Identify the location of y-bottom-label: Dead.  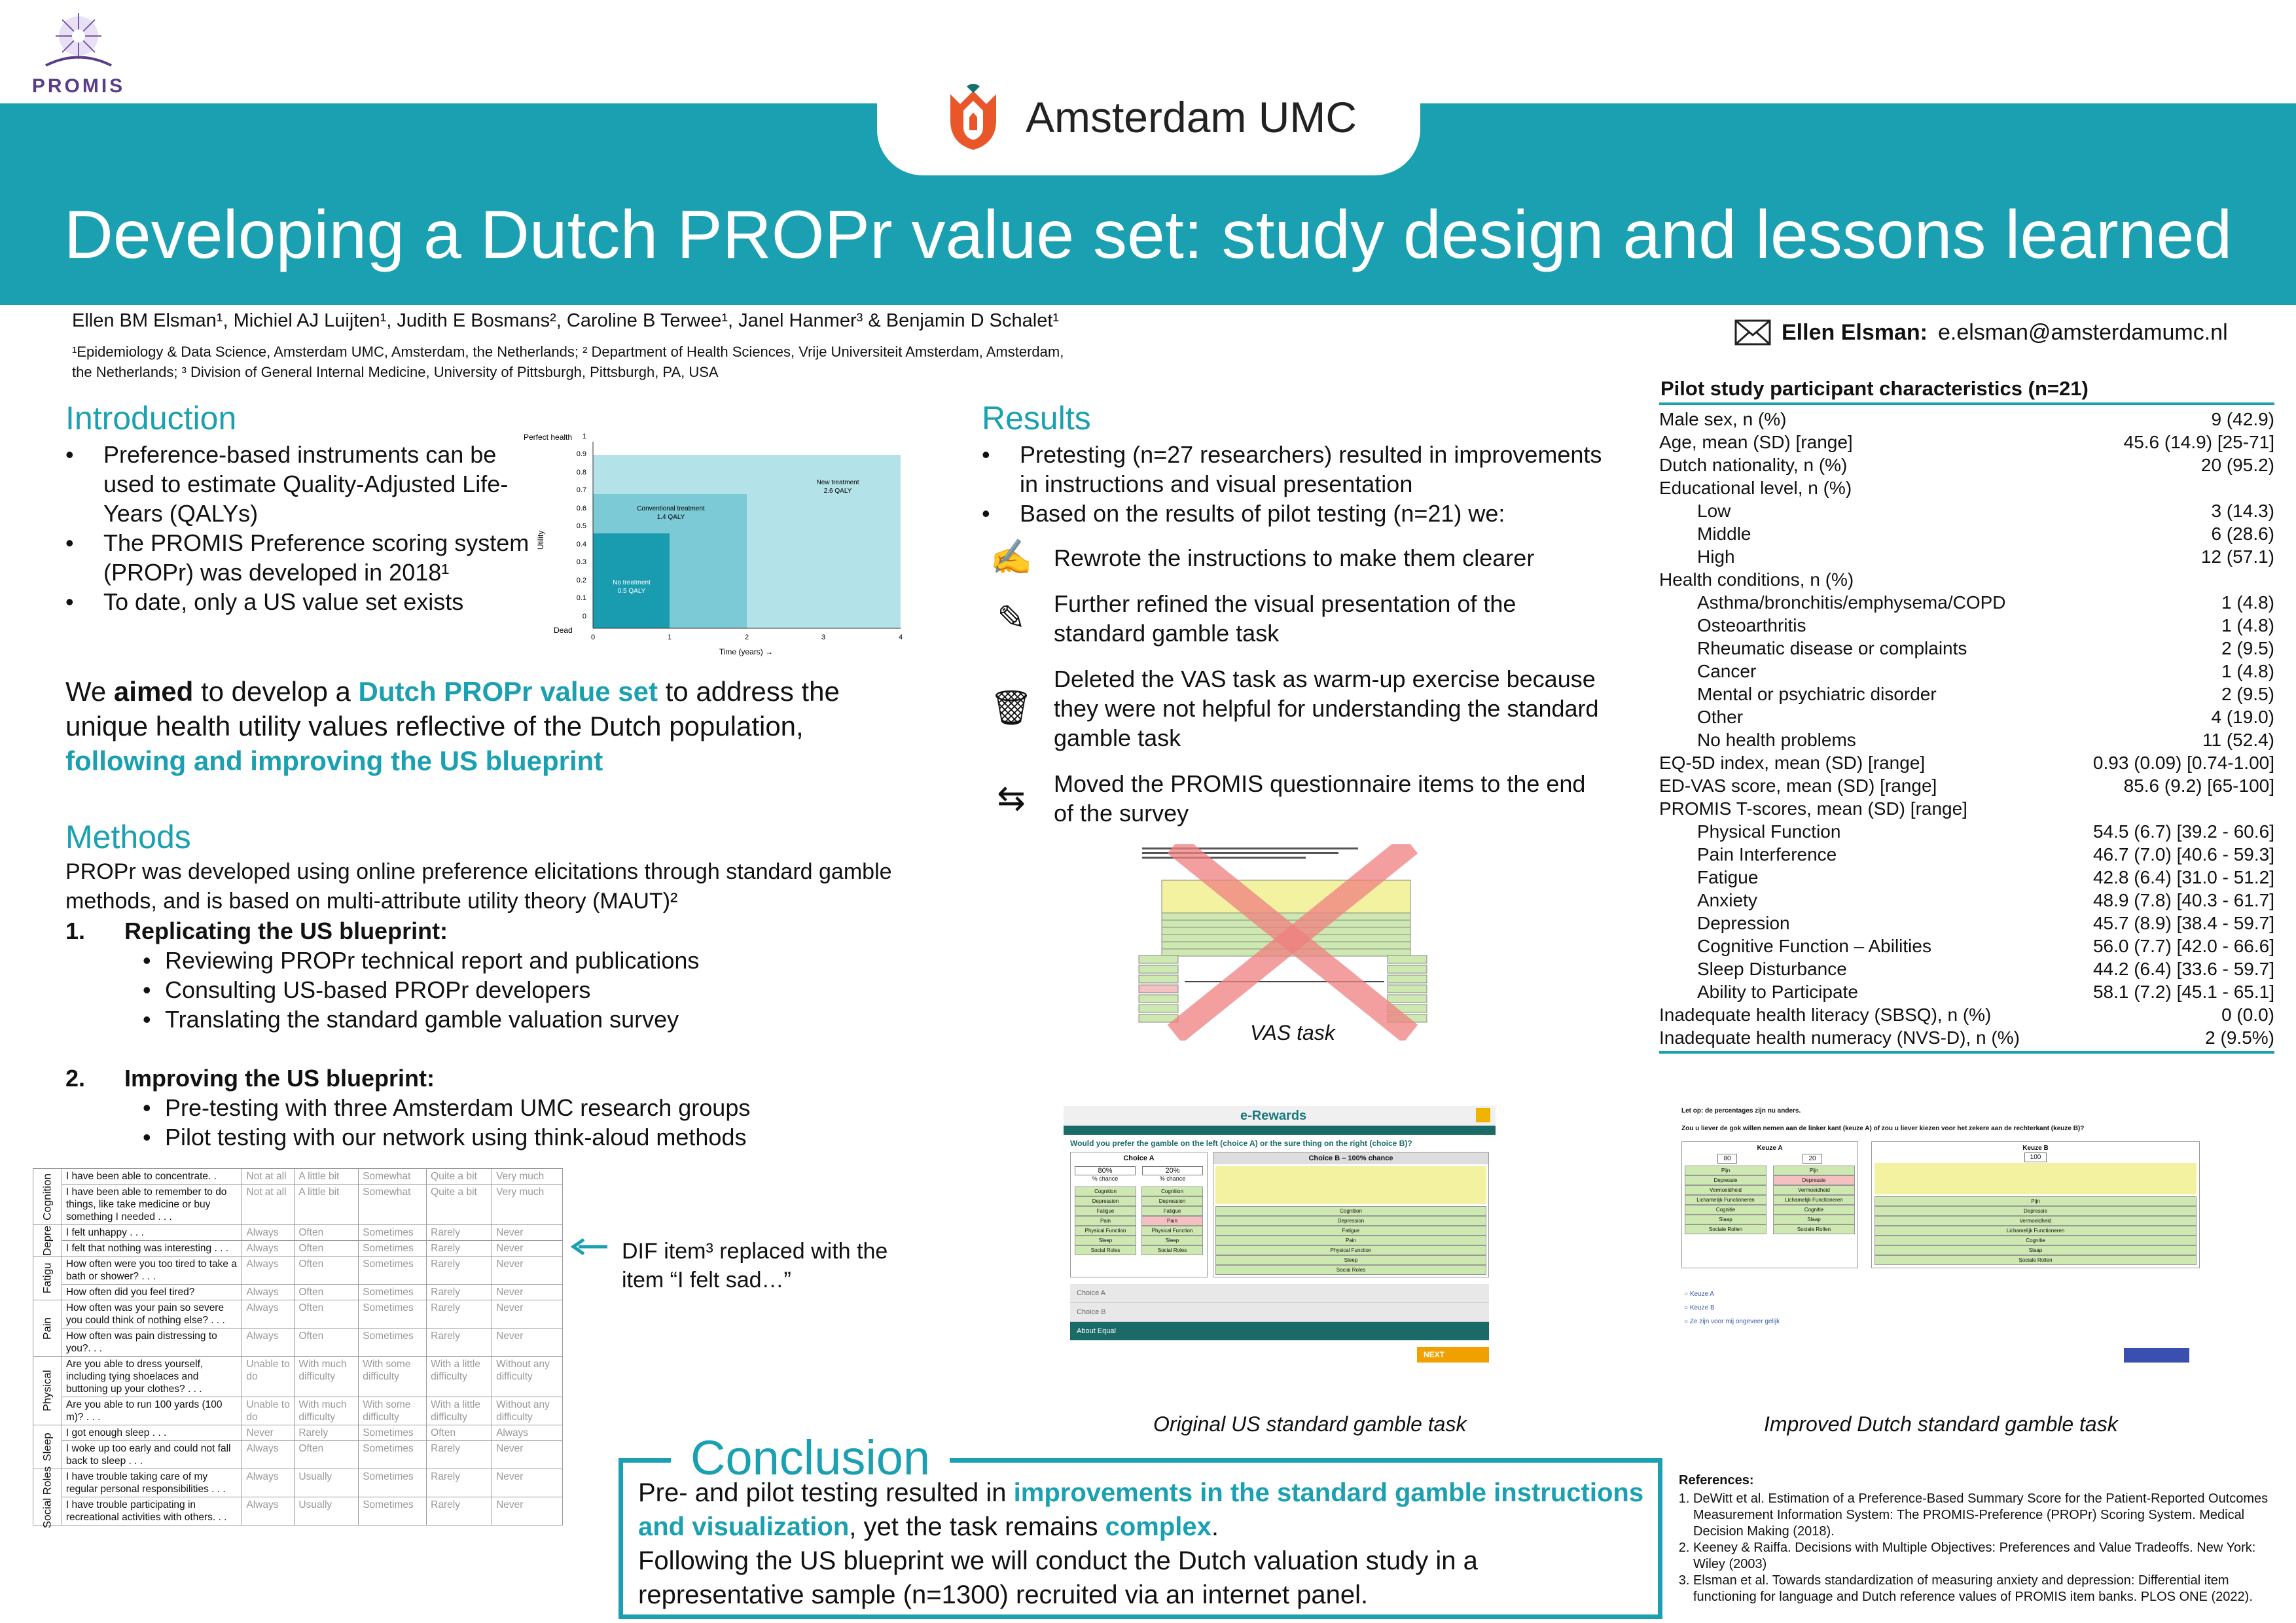
(563, 630).